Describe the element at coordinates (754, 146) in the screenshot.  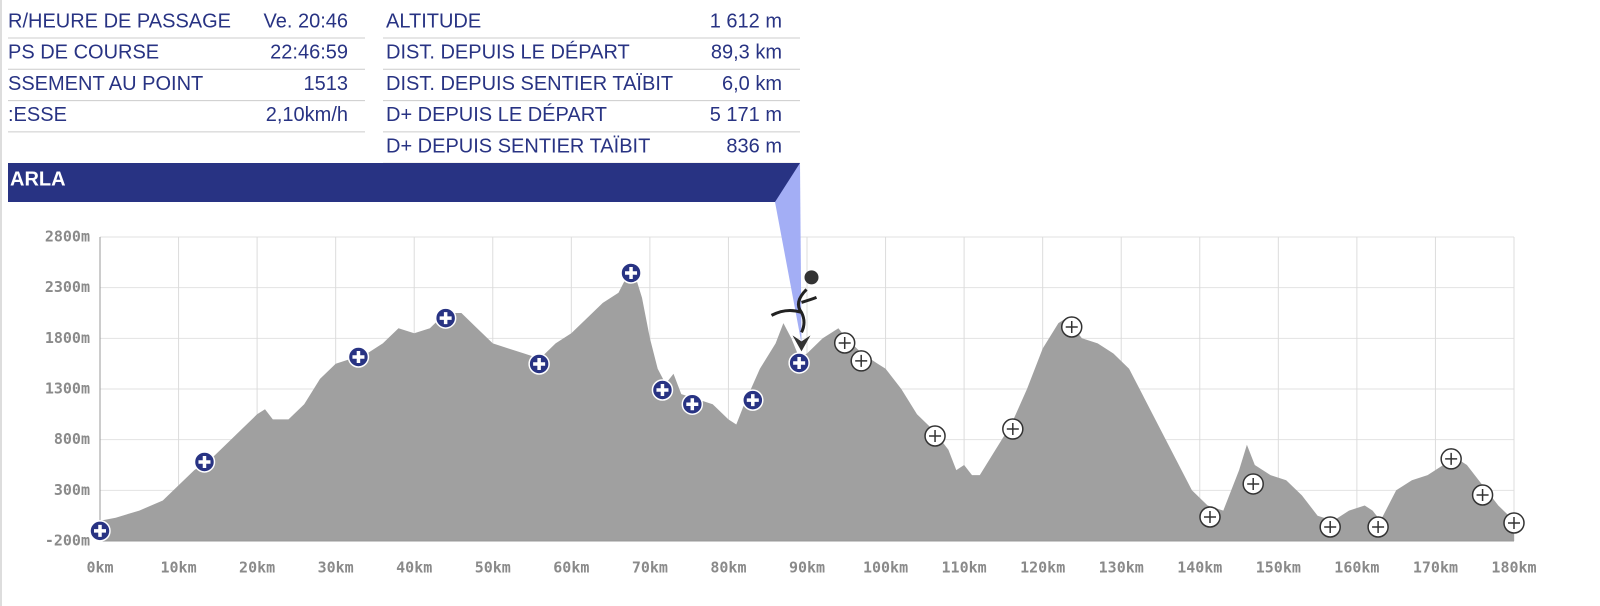
I see `info-value: 836 m` at that location.